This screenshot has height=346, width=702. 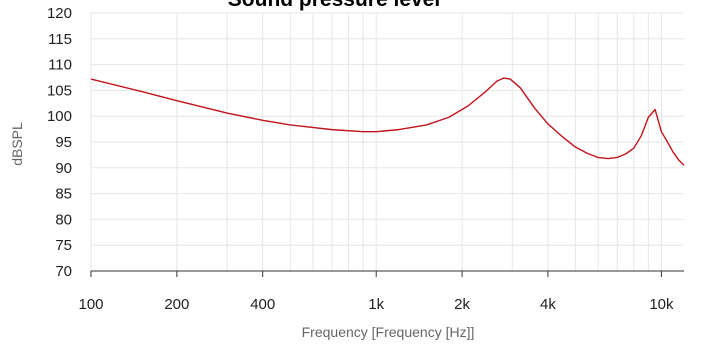 What do you see at coordinates (59, 90) in the screenshot?
I see `y-tick-label: 105` at bounding box center [59, 90].